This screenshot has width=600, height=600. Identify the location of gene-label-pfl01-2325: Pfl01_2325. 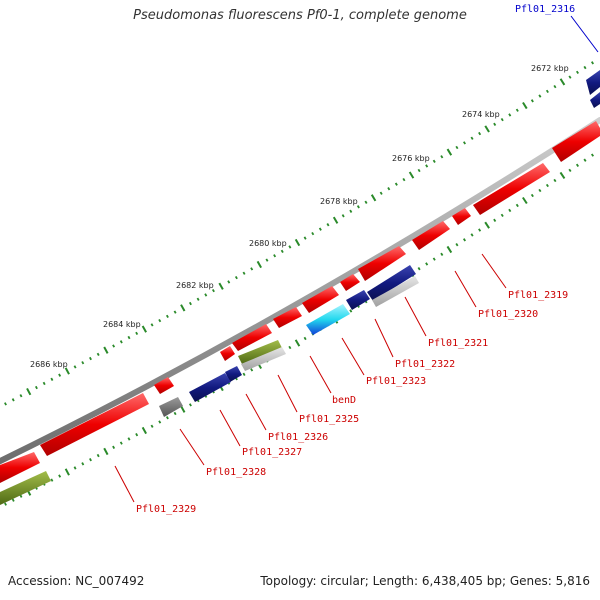
(329, 419).